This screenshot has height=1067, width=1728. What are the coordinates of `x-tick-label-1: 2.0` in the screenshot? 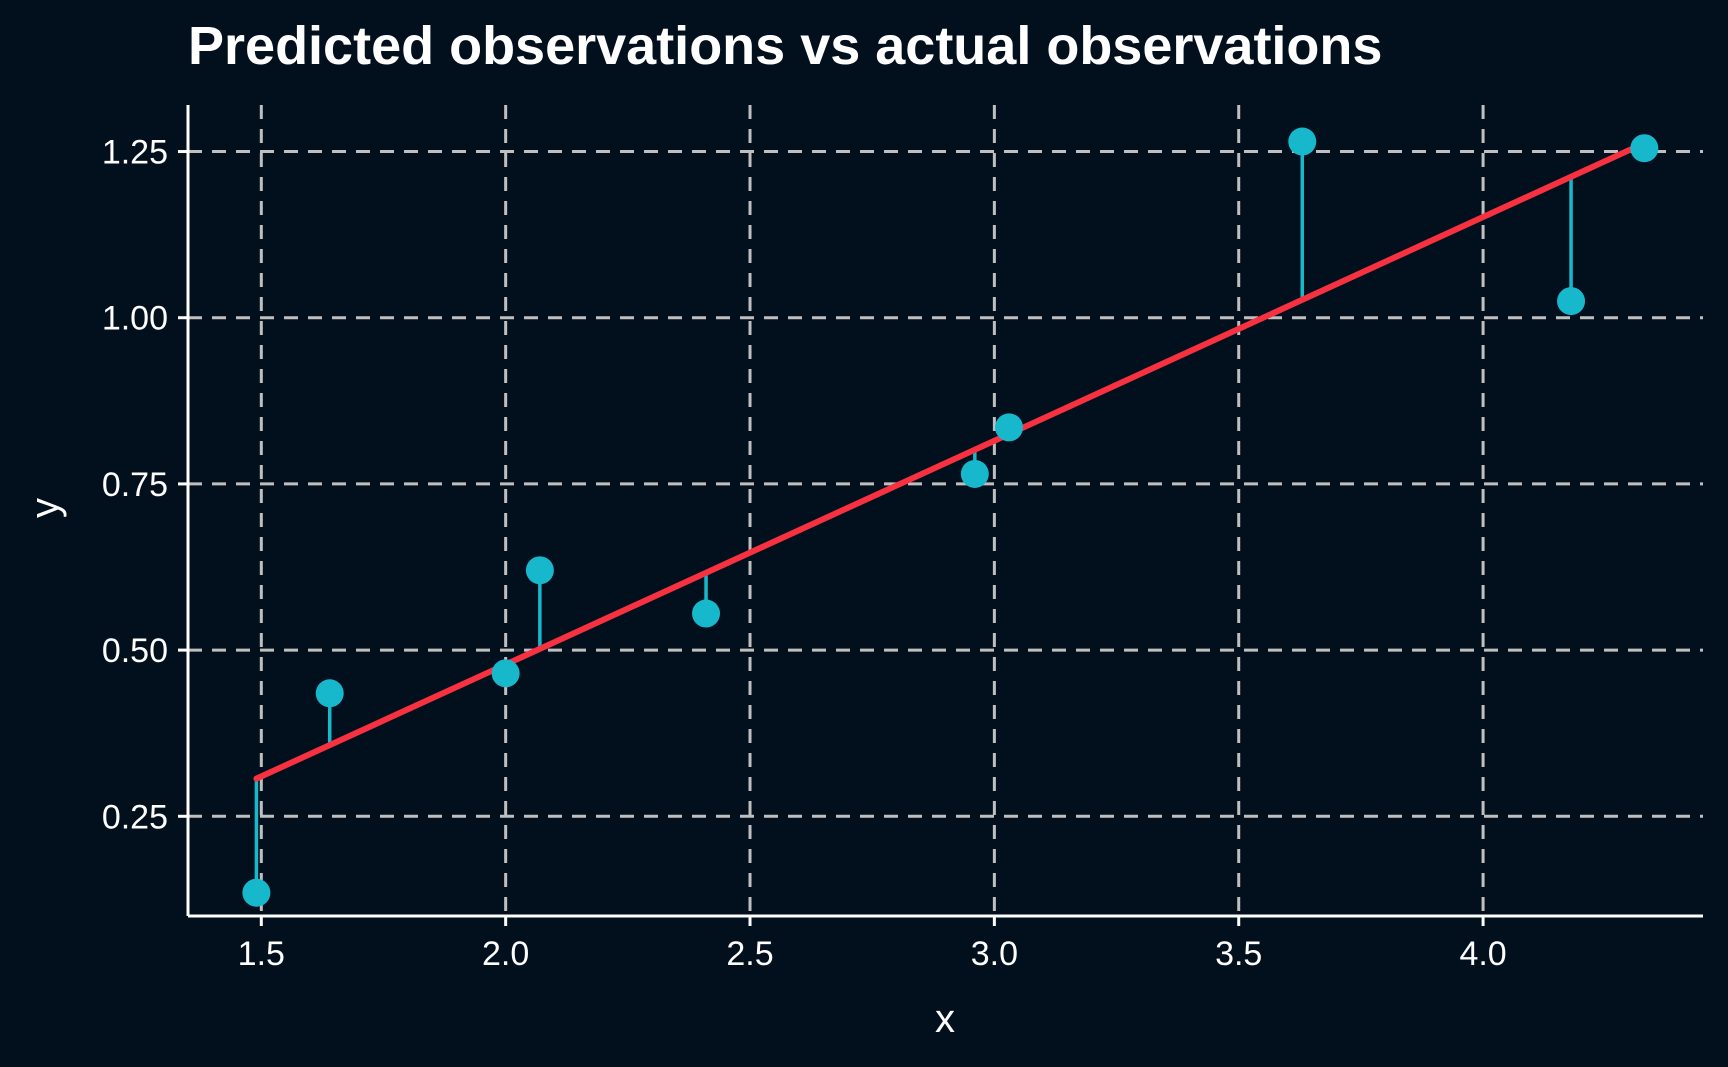 It's located at (505, 954).